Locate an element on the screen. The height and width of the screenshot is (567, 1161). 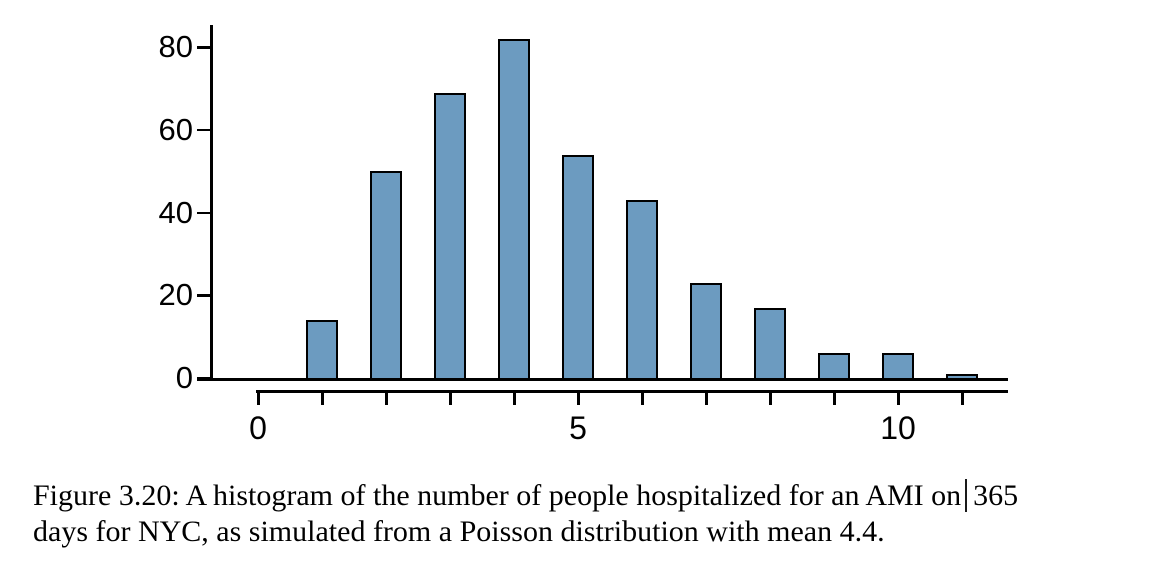
x-baseline is located at coordinates (602, 379).